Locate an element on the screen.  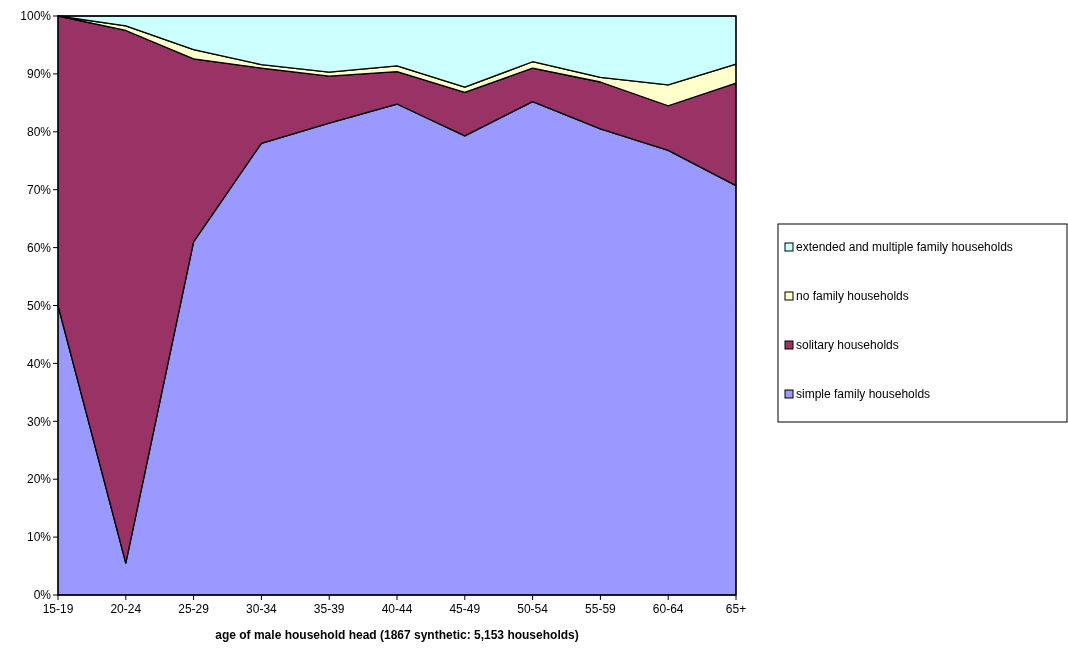
x-tick-label: 40-44 is located at coordinates (397, 609).